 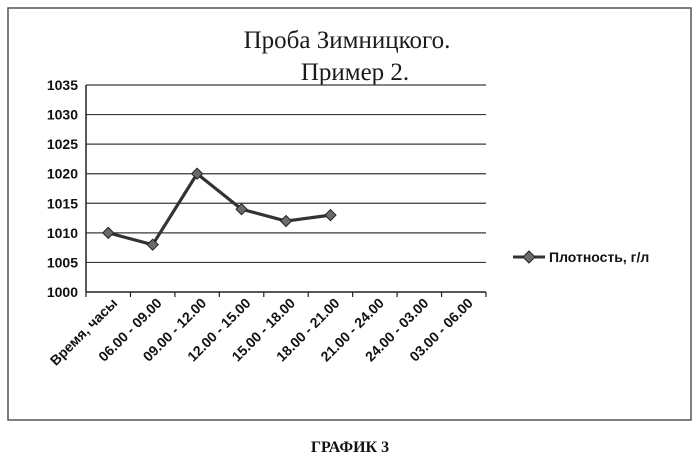 I want to click on figure-caption: ГРАФИК 3, so click(x=350, y=447).